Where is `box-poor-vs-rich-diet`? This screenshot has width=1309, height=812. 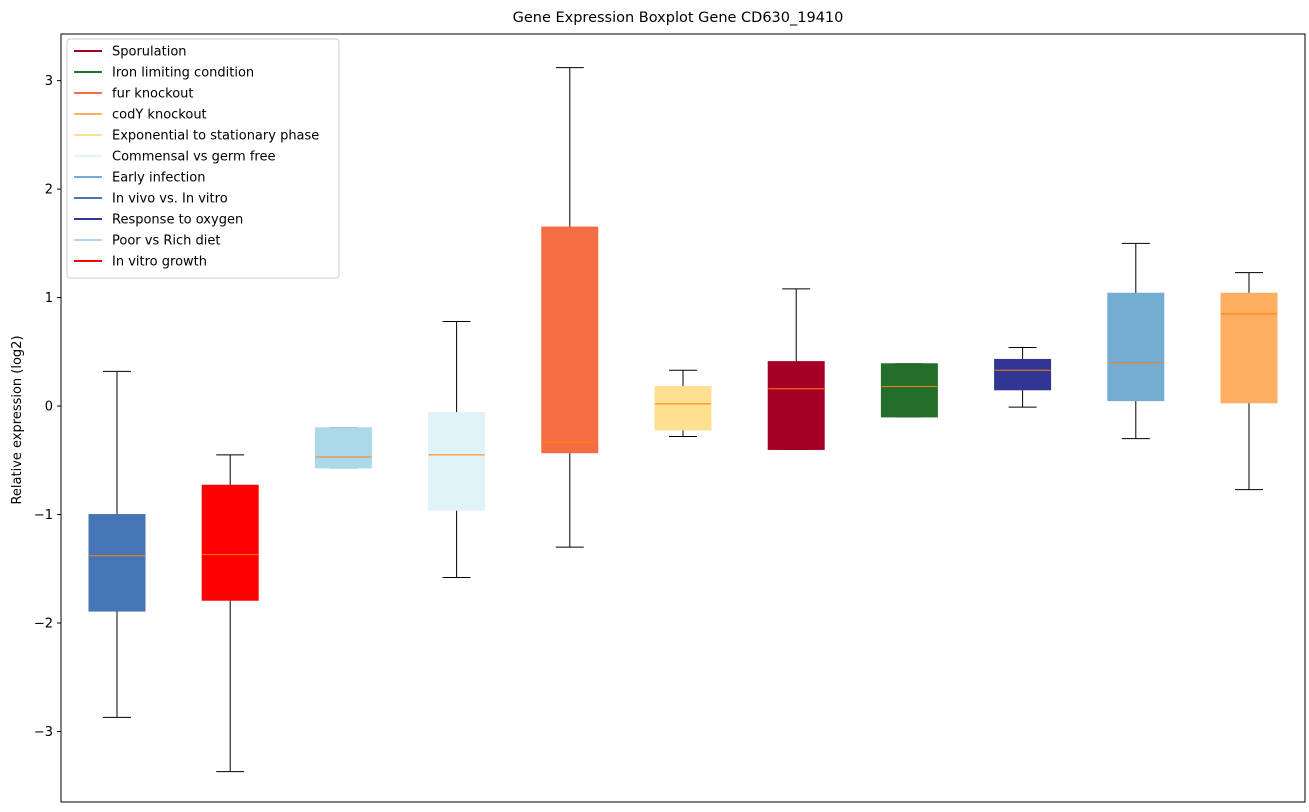 box-poor-vs-rich-diet is located at coordinates (343, 448).